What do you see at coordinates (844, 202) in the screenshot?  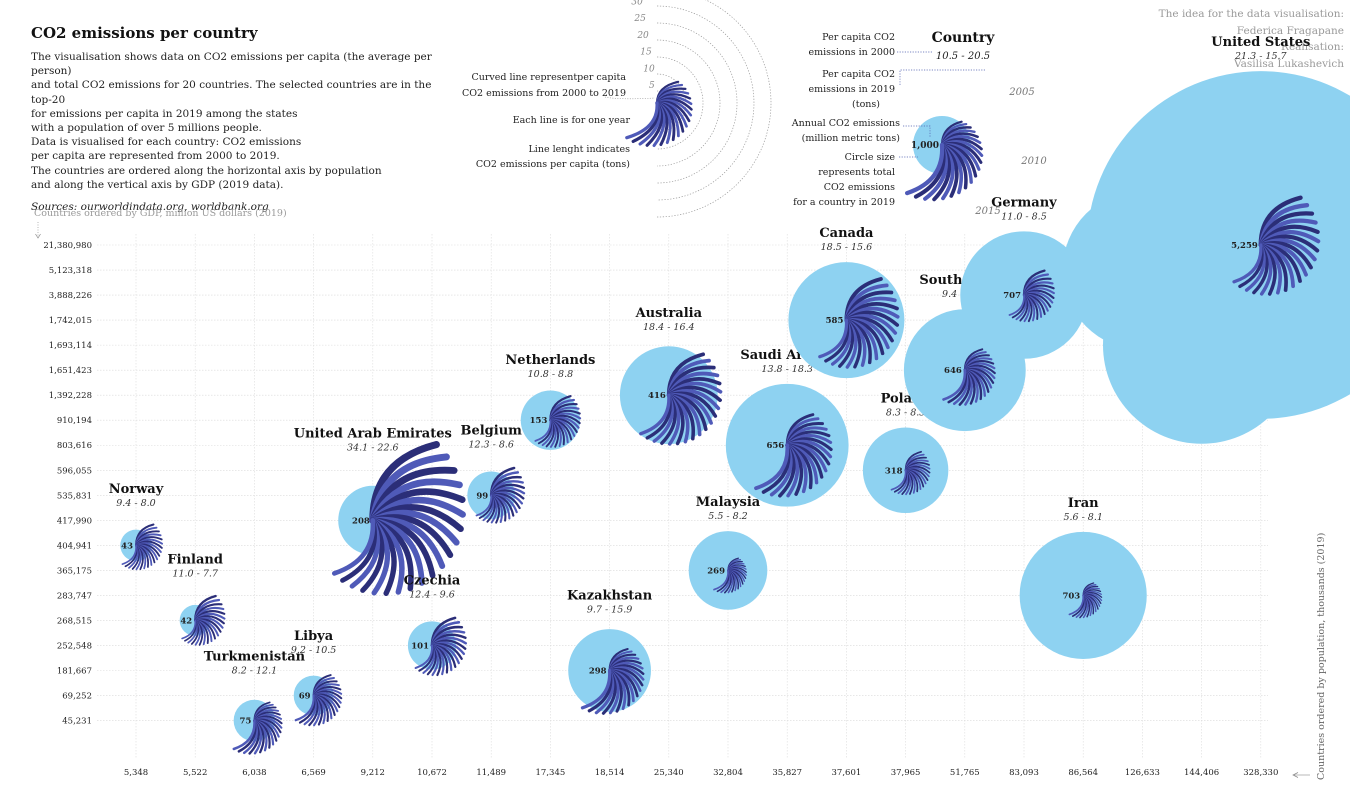 I see `legend-text: for a country in 2019` at bounding box center [844, 202].